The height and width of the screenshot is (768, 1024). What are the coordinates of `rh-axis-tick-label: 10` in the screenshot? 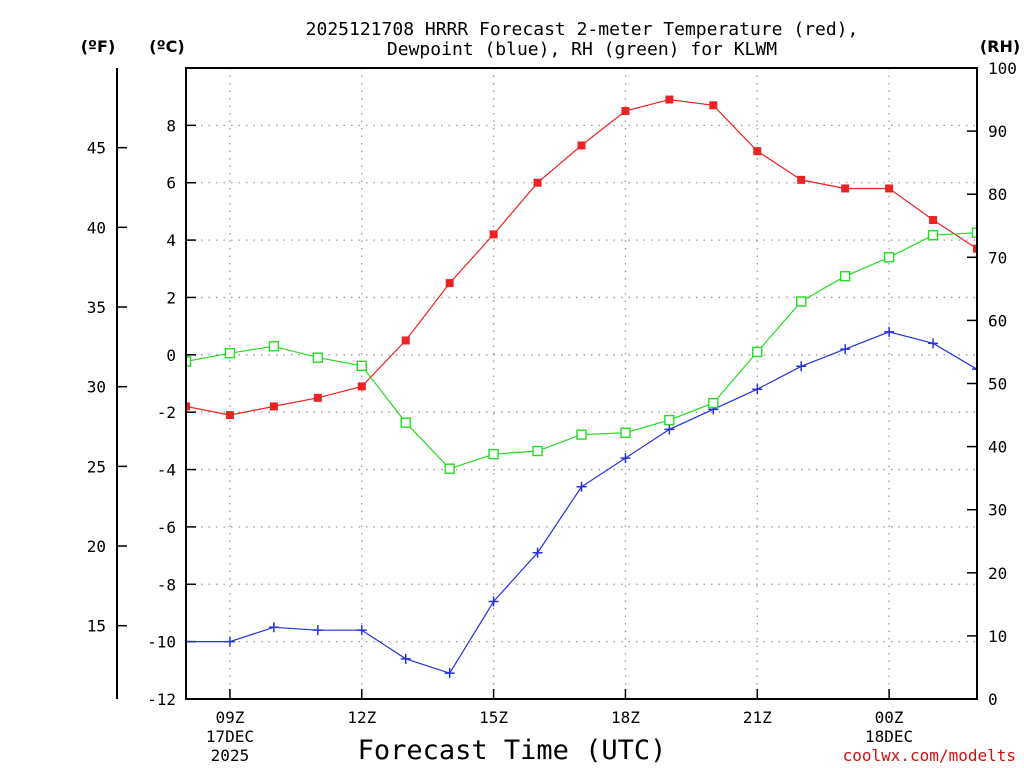 It's located at (997, 636).